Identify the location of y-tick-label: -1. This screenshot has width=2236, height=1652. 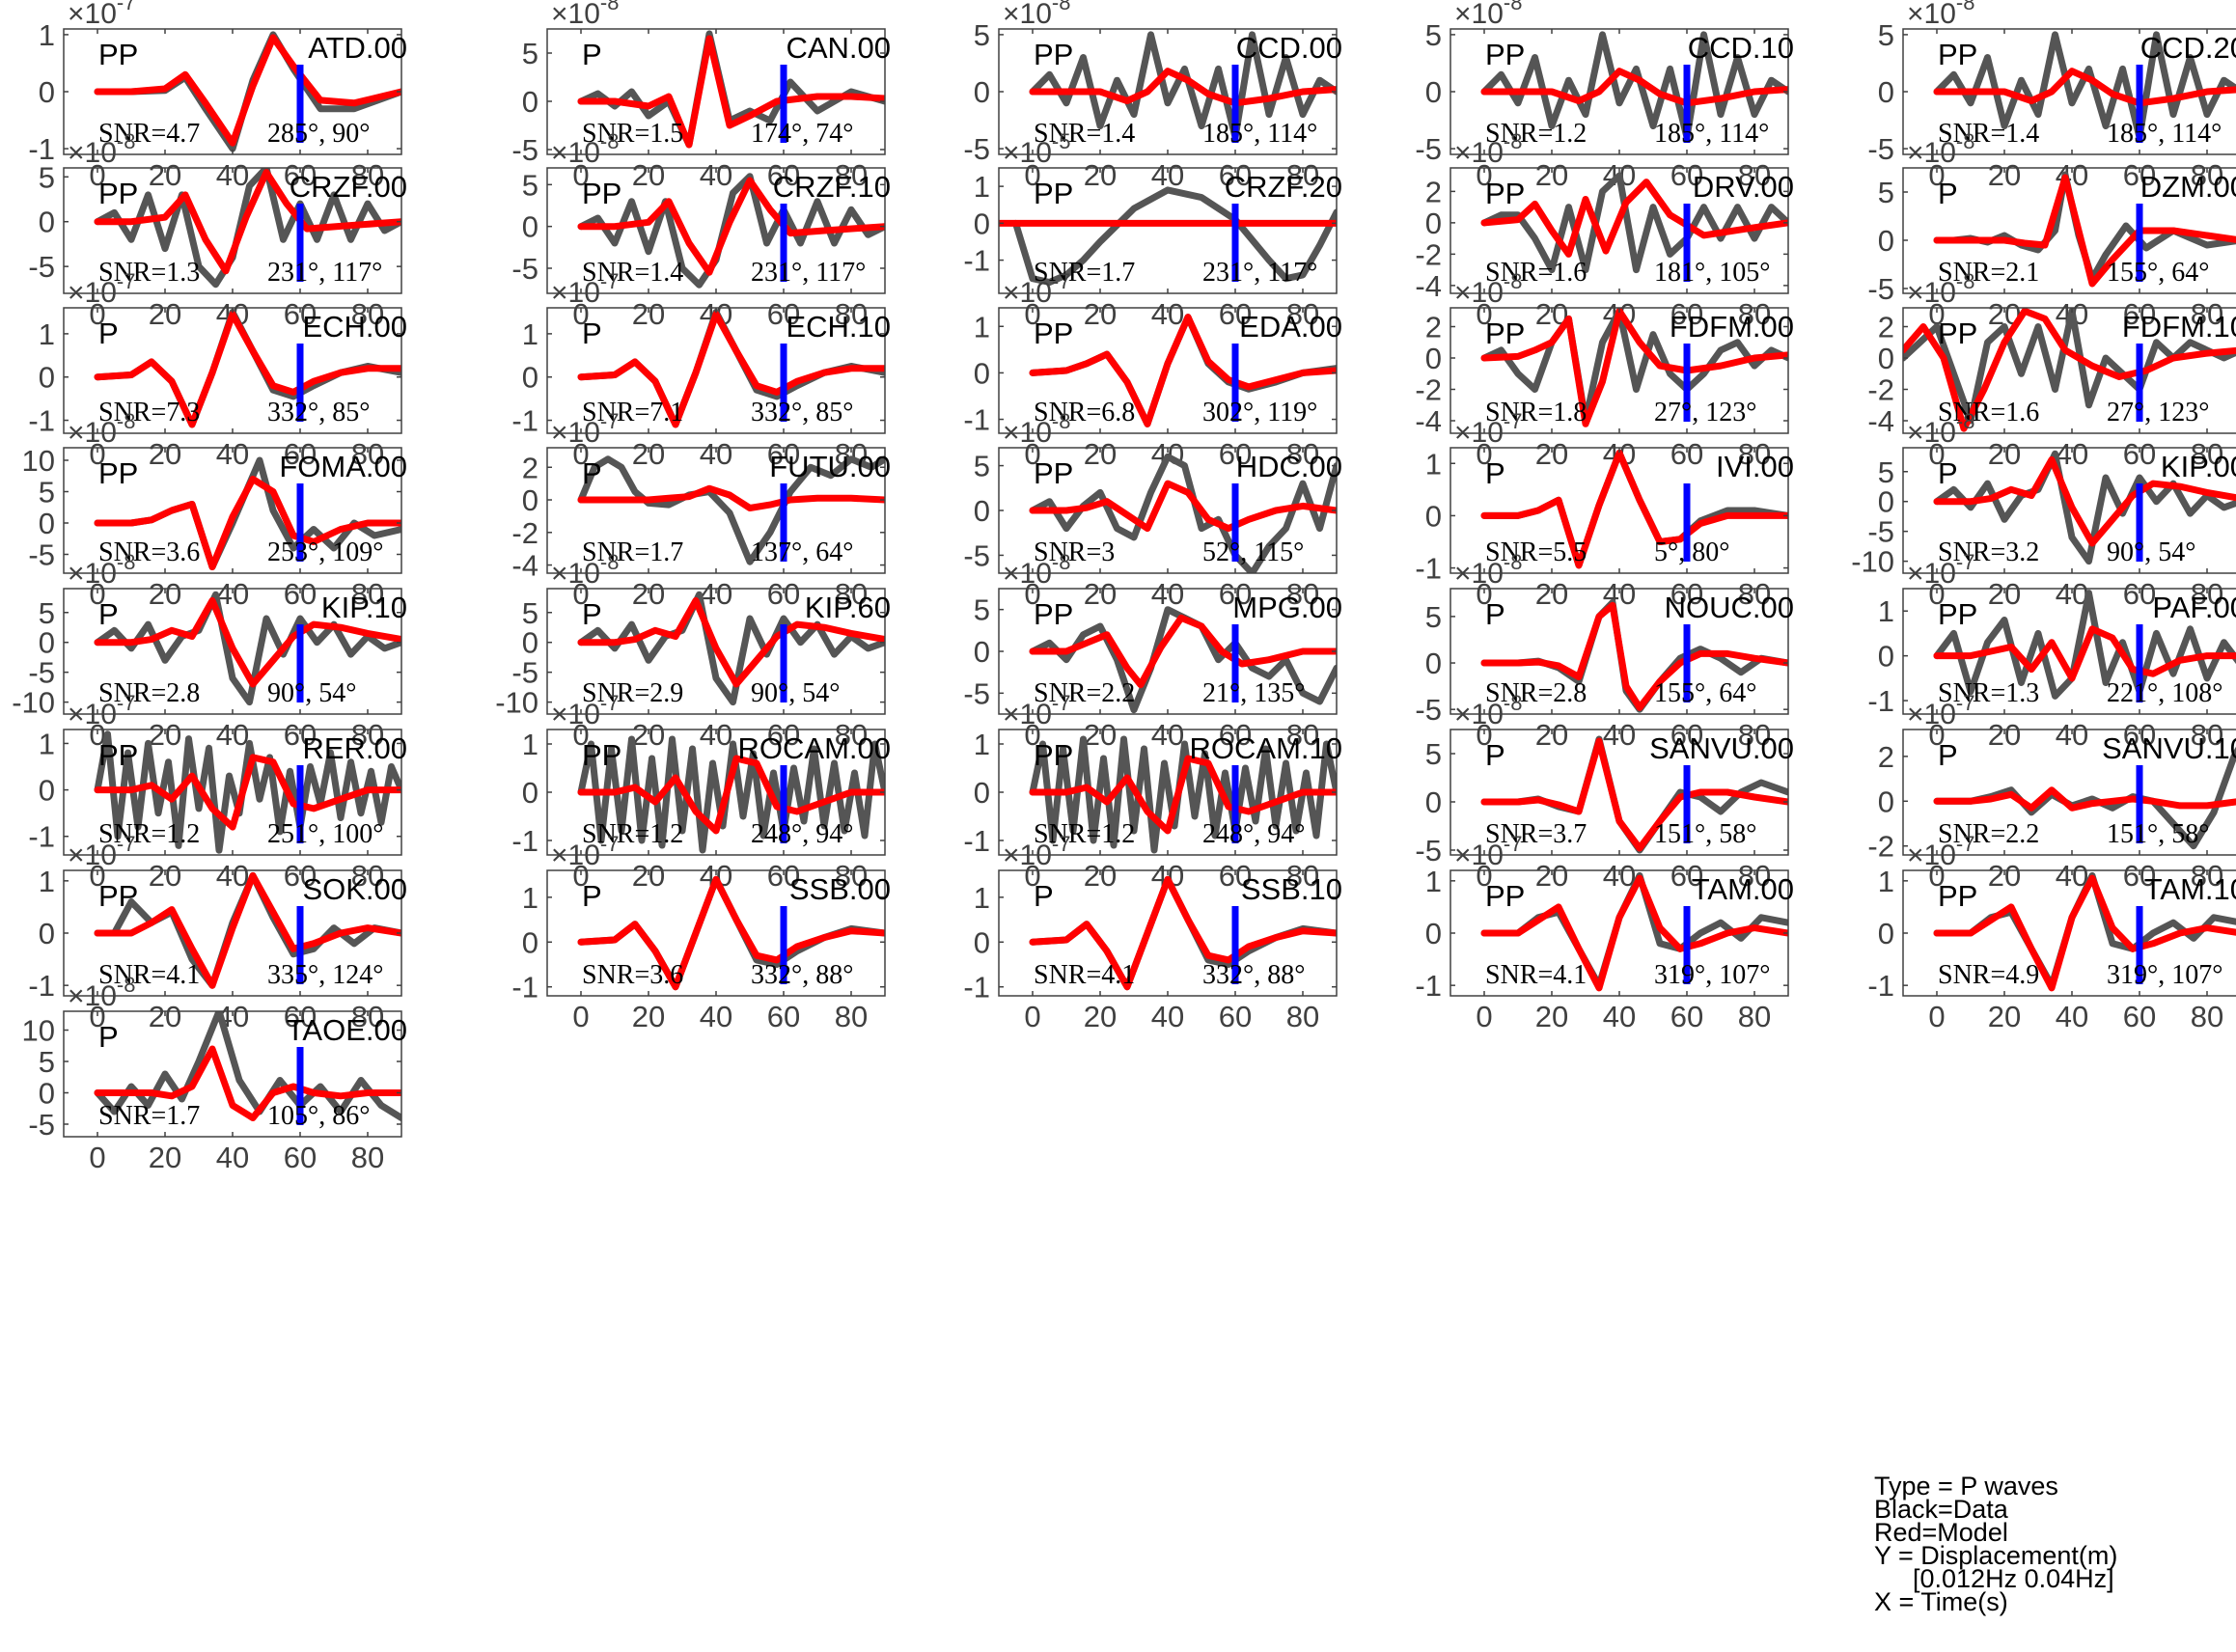
(41, 837).